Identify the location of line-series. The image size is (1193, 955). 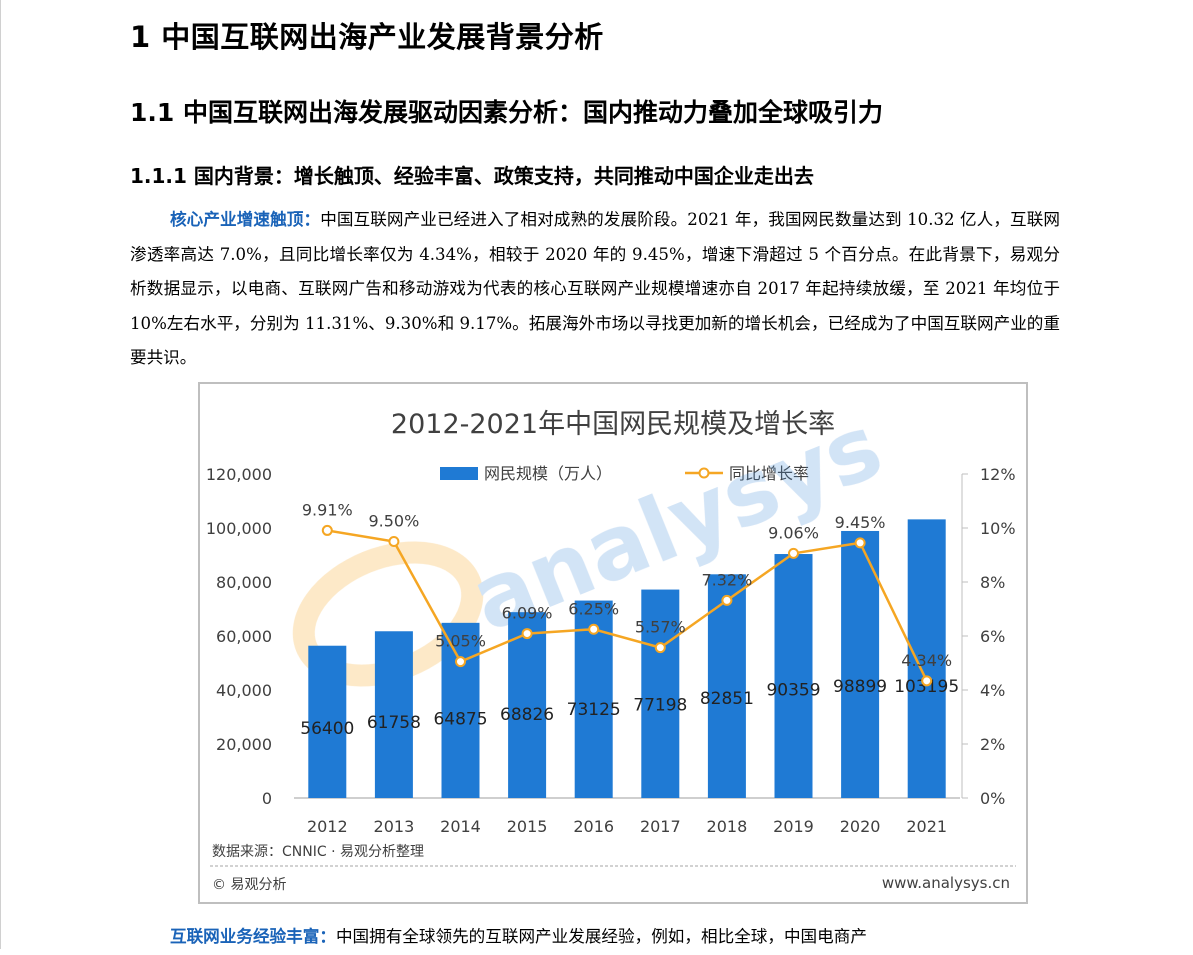
(627, 605).